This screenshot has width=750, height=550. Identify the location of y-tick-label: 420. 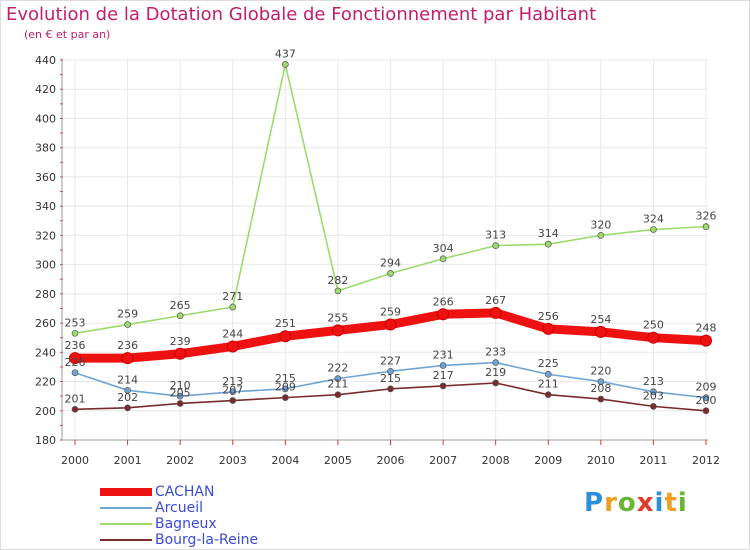
(45, 89).